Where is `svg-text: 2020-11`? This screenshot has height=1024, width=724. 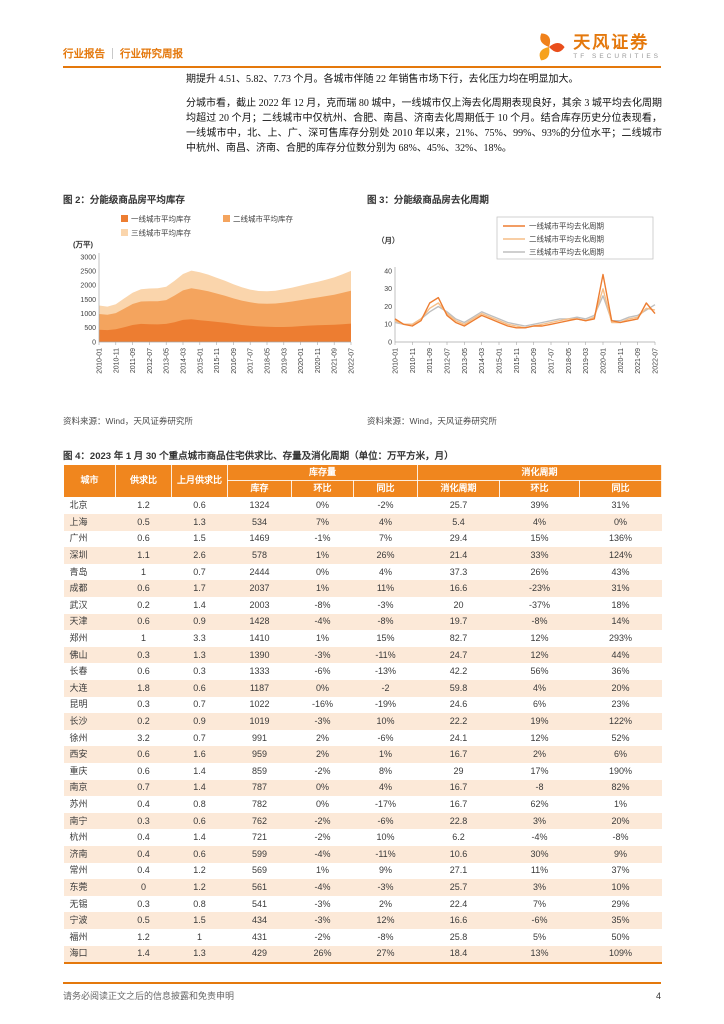 svg-text: 2020-11 is located at coordinates (621, 360).